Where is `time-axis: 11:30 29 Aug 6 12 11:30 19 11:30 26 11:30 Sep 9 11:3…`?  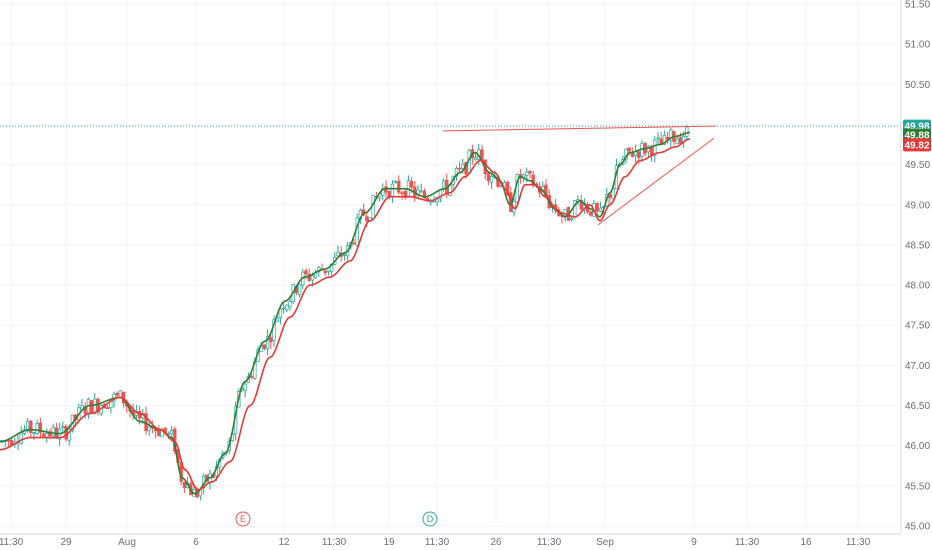
time-axis: 11:30 29 Aug 6 12 11:30 19 11:30 26 11:30 Sep 9 11:3… is located at coordinates (435, 542).